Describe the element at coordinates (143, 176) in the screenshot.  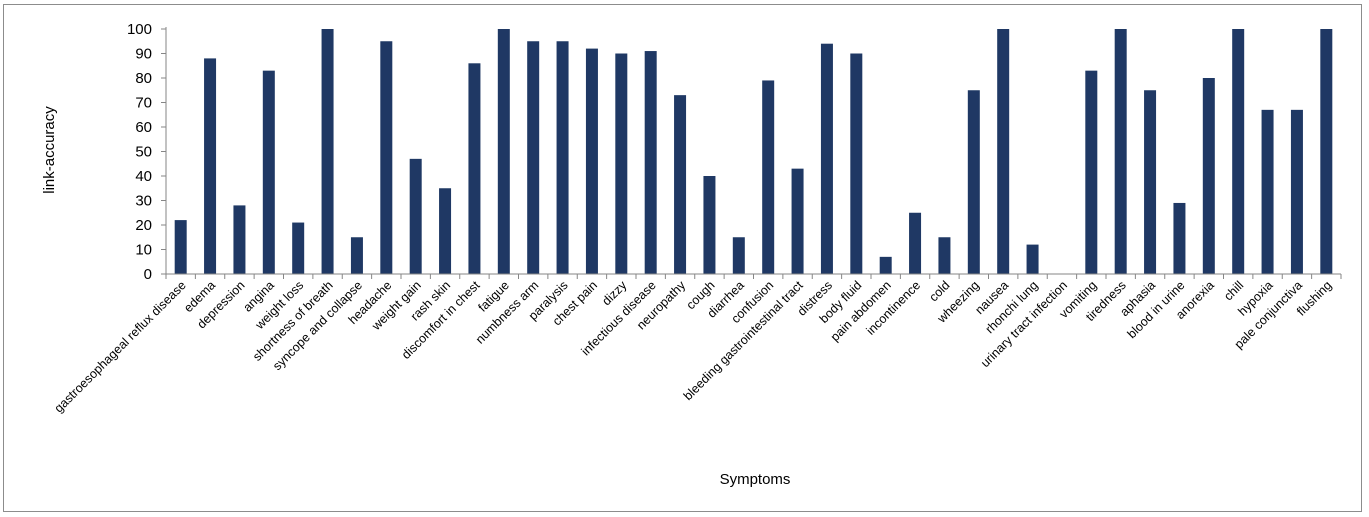
I see `y-tick-label: 40` at that location.